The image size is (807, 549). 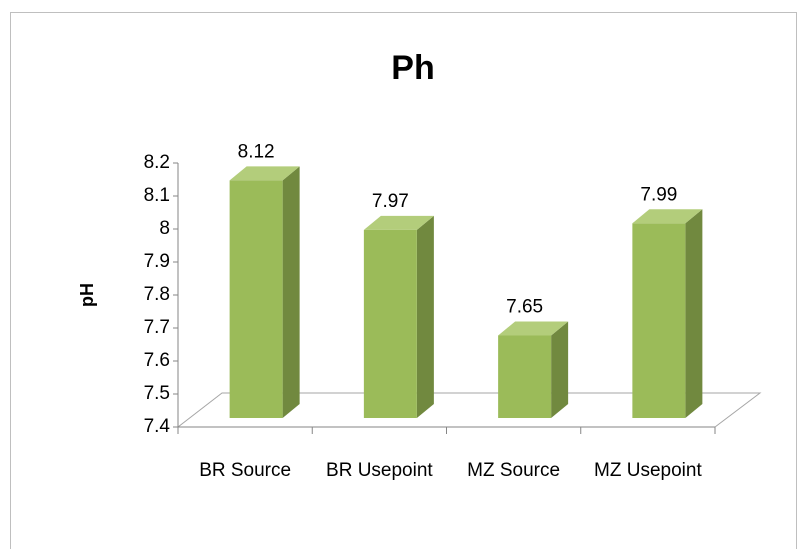 What do you see at coordinates (157, 360) in the screenshot?
I see `y-tick-label: 7.6` at bounding box center [157, 360].